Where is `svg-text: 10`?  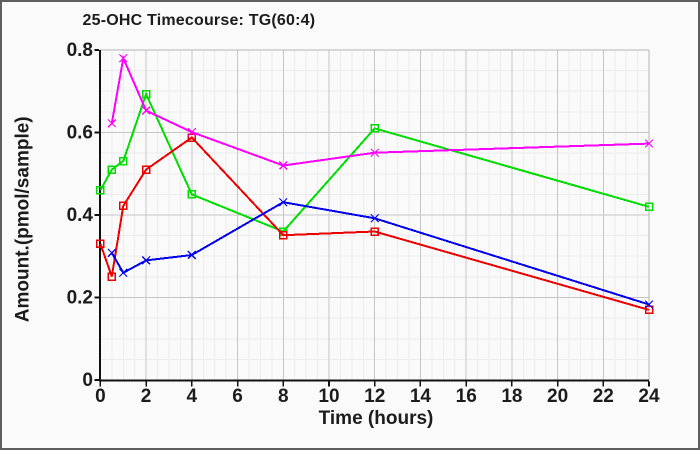
svg-text: 10 is located at coordinates (328, 396).